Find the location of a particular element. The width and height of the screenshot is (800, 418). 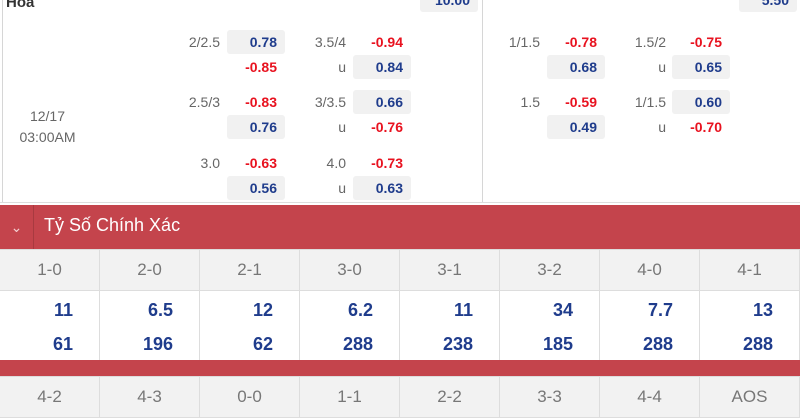

odds-value: -0.94 is located at coordinates (387, 42).